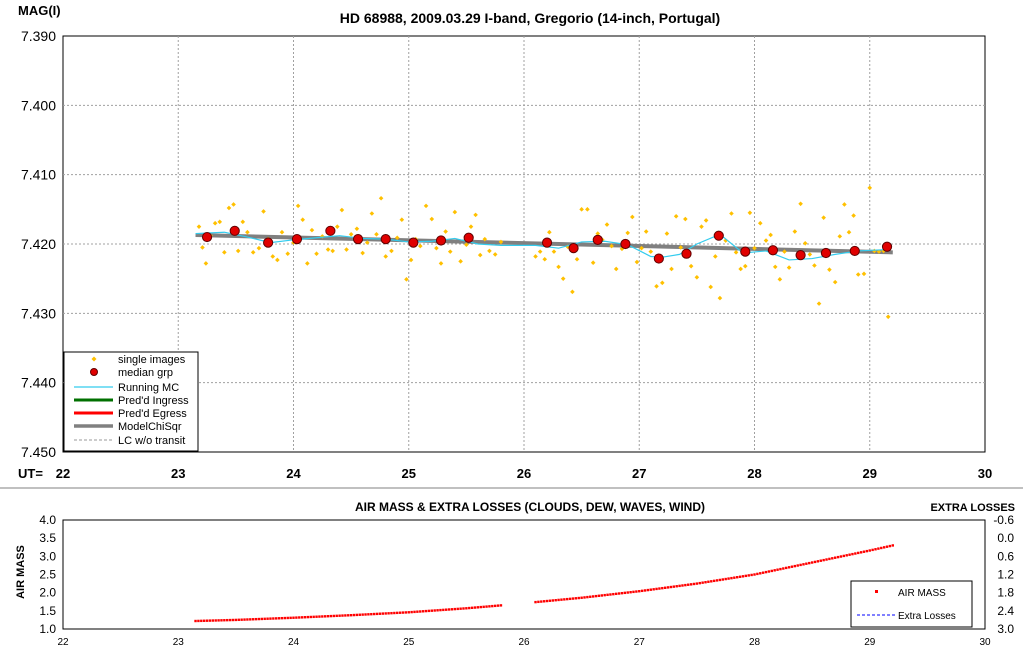 The width and height of the screenshot is (1023, 657). Describe the element at coordinates (152, 414) in the screenshot. I see `legend-egress-label: Pred'd Egress` at that location.